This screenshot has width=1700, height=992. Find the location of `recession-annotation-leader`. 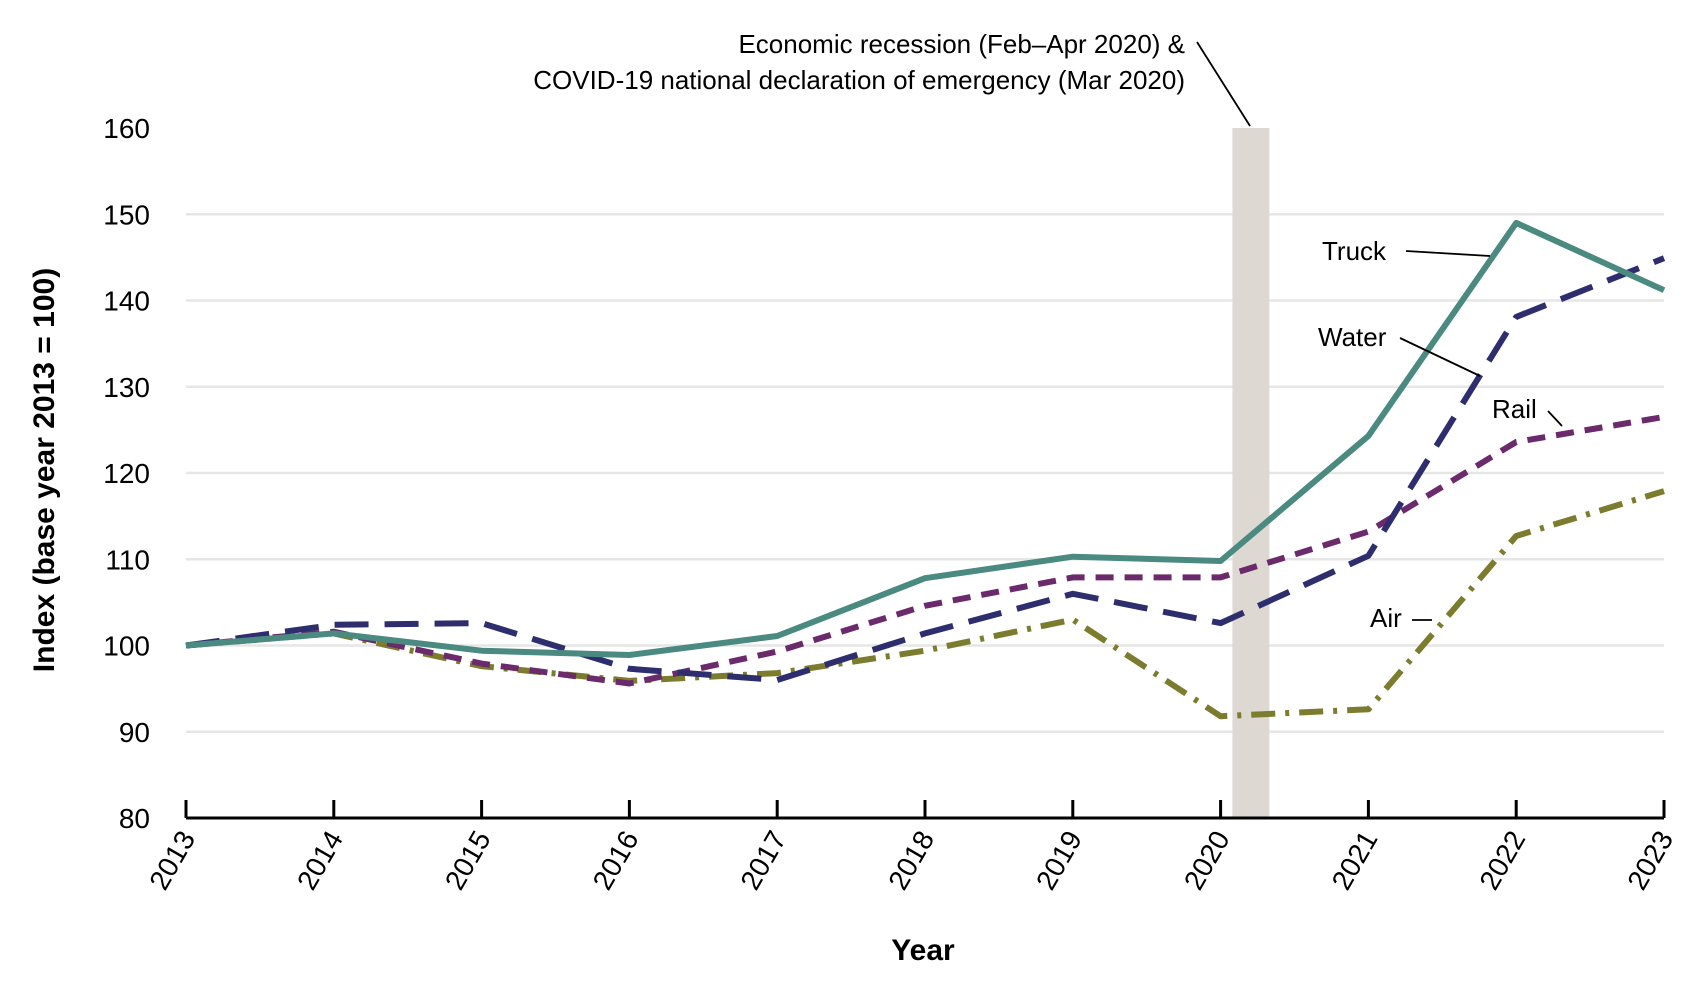

recession-annotation-leader is located at coordinates (1223, 84).